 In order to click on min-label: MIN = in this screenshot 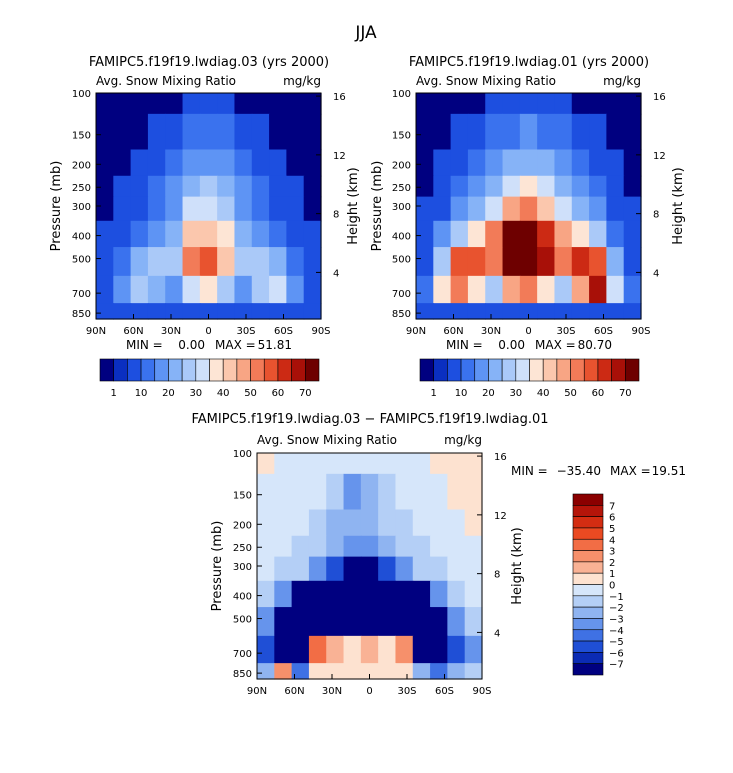, I will do `click(144, 345)`.